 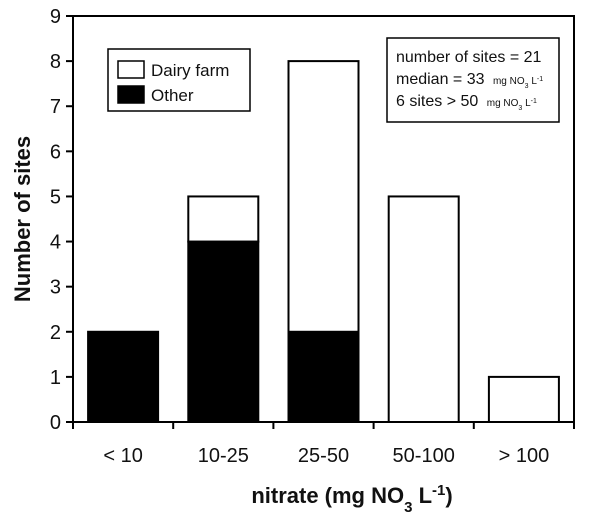 I want to click on x-axis-title: nitrate (mg NO3 L-1), so click(x=351, y=499).